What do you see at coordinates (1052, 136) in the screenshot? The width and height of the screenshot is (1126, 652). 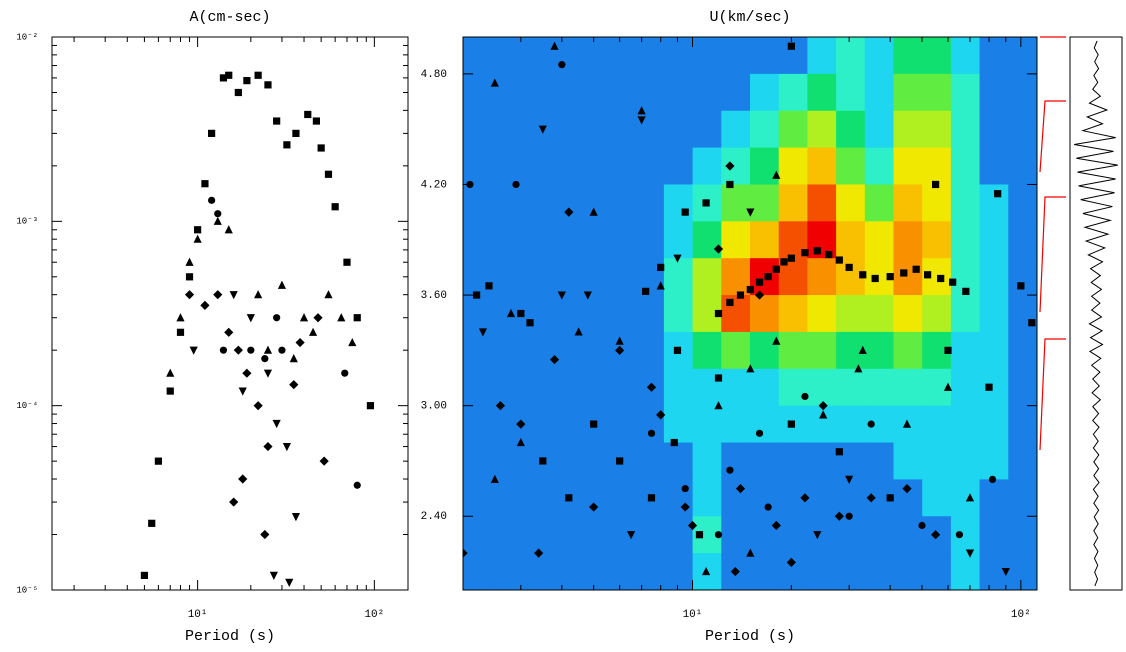 I see `window-marker` at bounding box center [1052, 136].